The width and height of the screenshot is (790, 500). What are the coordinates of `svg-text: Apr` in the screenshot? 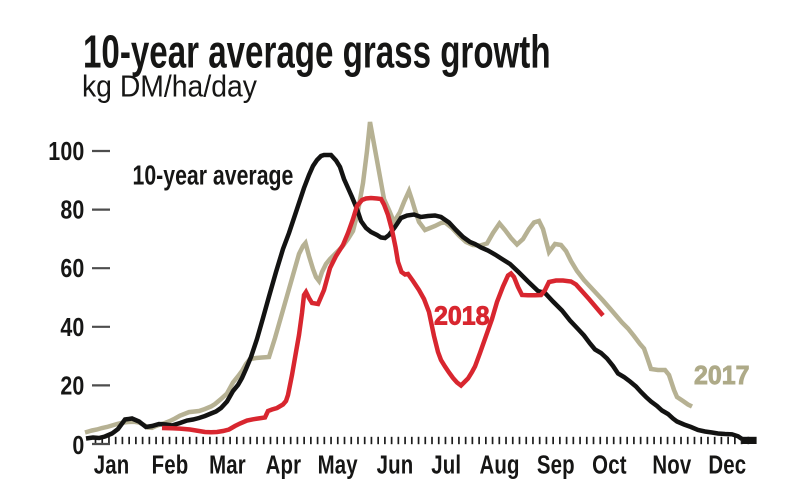 It's located at (284, 464).